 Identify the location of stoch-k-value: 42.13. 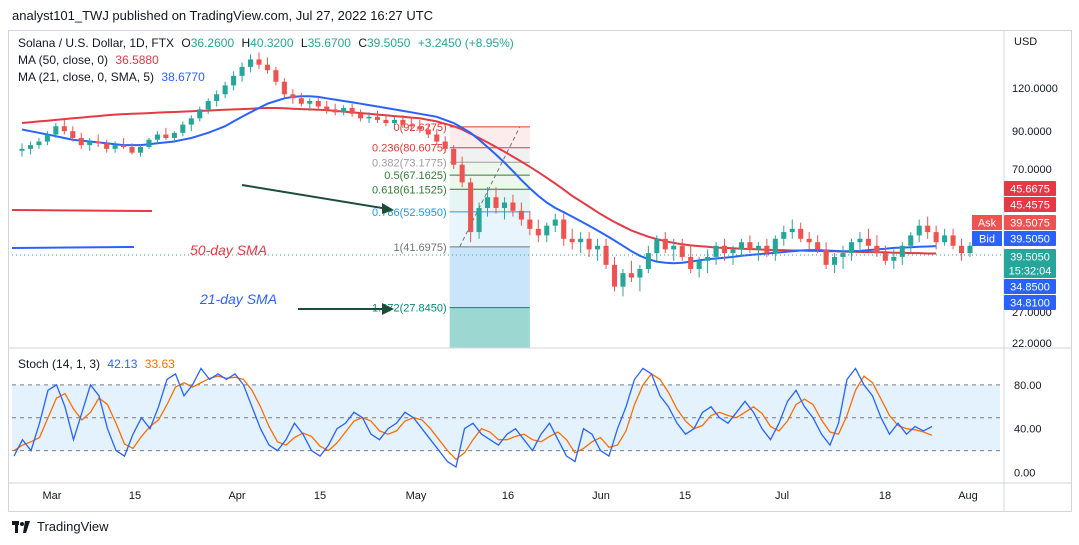
(122, 364).